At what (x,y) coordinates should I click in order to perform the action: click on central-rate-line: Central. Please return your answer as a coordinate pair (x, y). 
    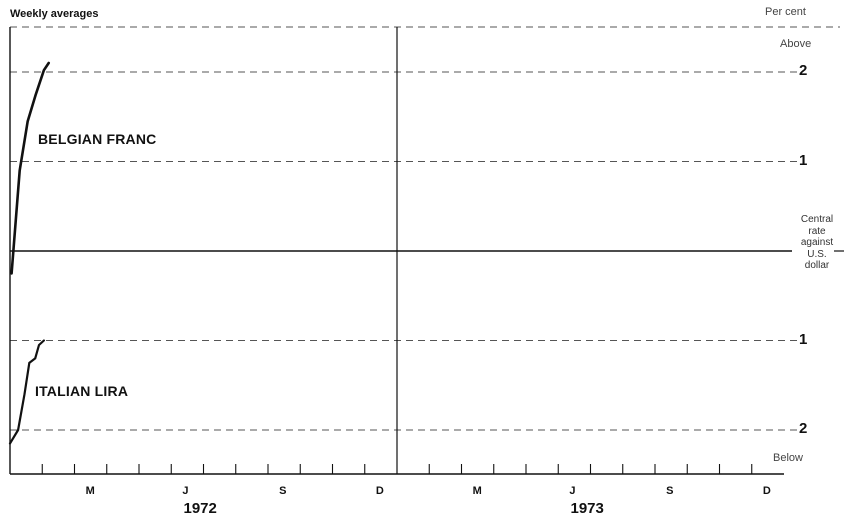
    Looking at the image, I should click on (817, 219).